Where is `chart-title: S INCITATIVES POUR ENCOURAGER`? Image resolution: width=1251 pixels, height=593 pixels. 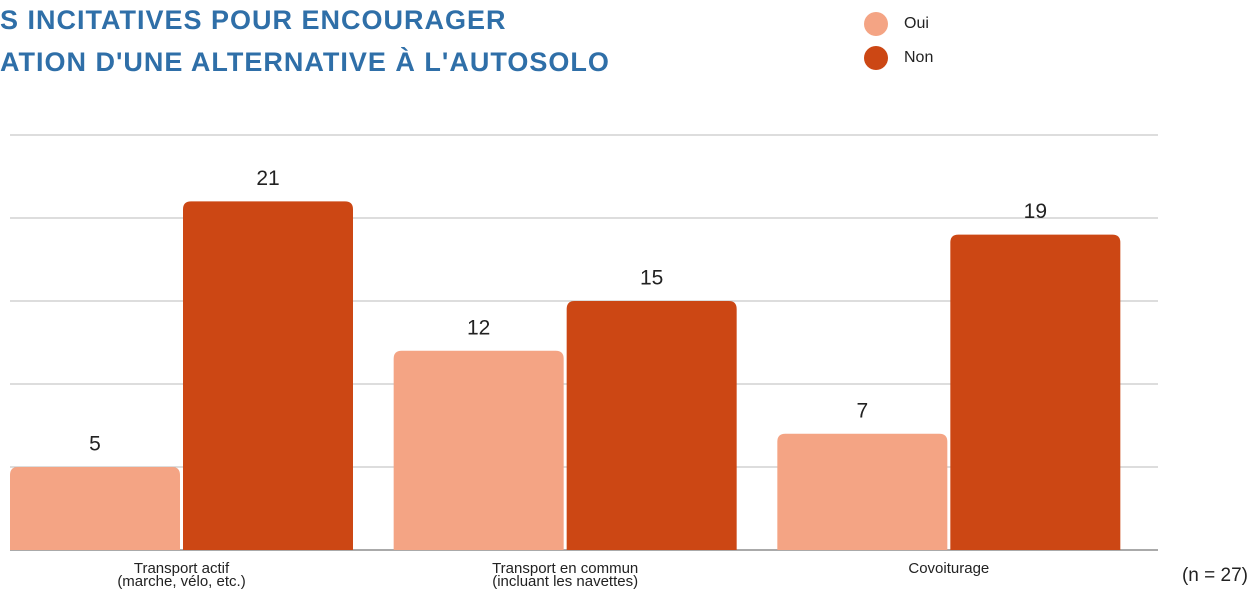 chart-title: S INCITATIVES POUR ENCOURAGER is located at coordinates (253, 20).